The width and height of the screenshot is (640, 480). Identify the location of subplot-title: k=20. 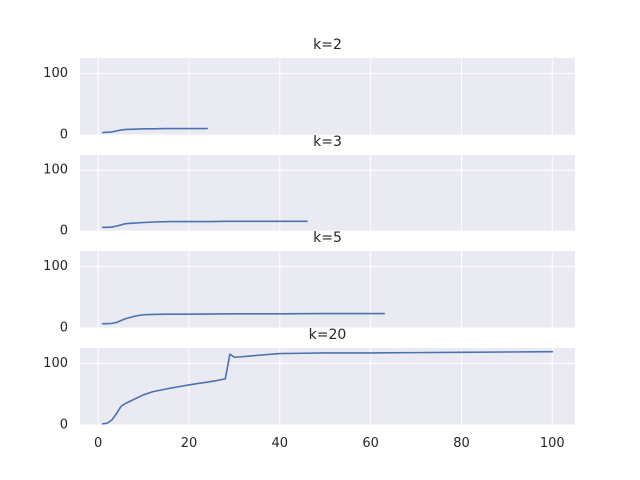
(328, 335).